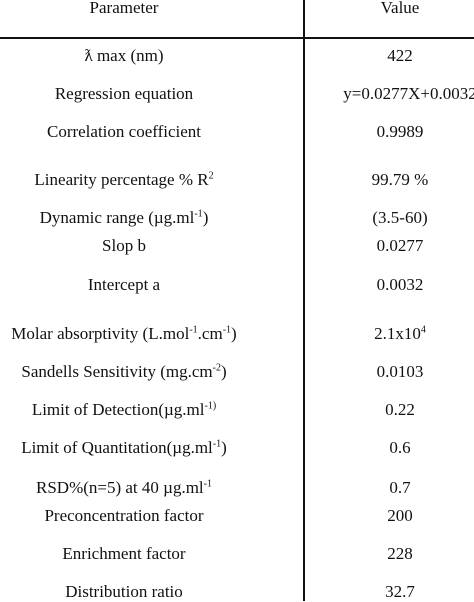  What do you see at coordinates (124, 553) in the screenshot?
I see `param-enrichment-factor: Enrichment factor` at bounding box center [124, 553].